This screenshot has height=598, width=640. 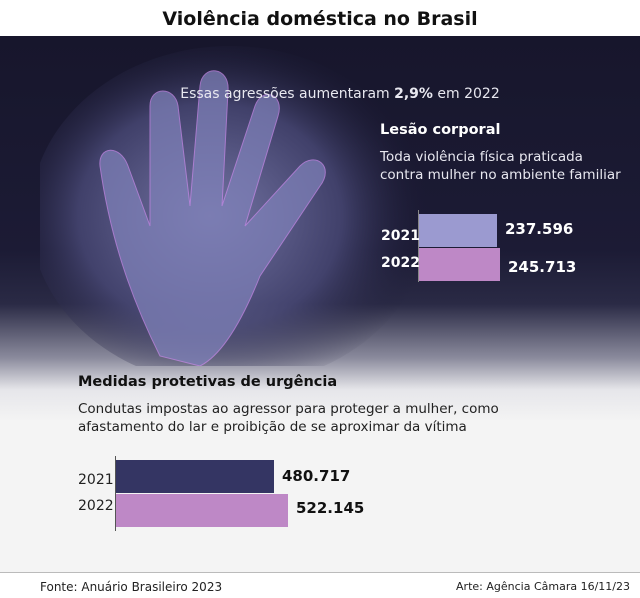 What do you see at coordinates (316, 476) in the screenshot?
I see `chart2-value-label: 480.717` at bounding box center [316, 476].